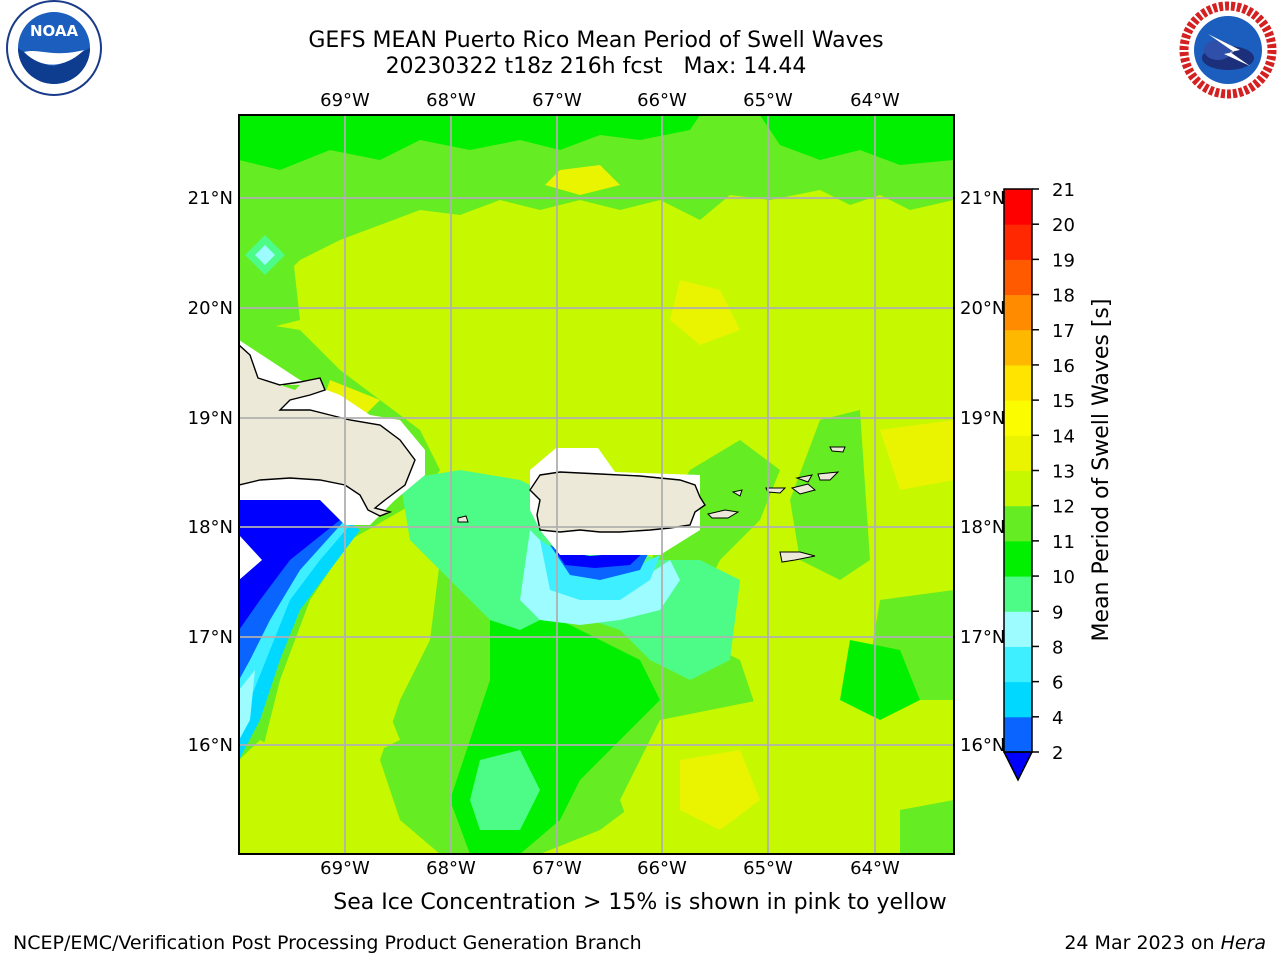 The width and height of the screenshot is (1280, 960). What do you see at coordinates (1057, 612) in the screenshot?
I see `colorbar-tick-label: 9` at bounding box center [1057, 612].